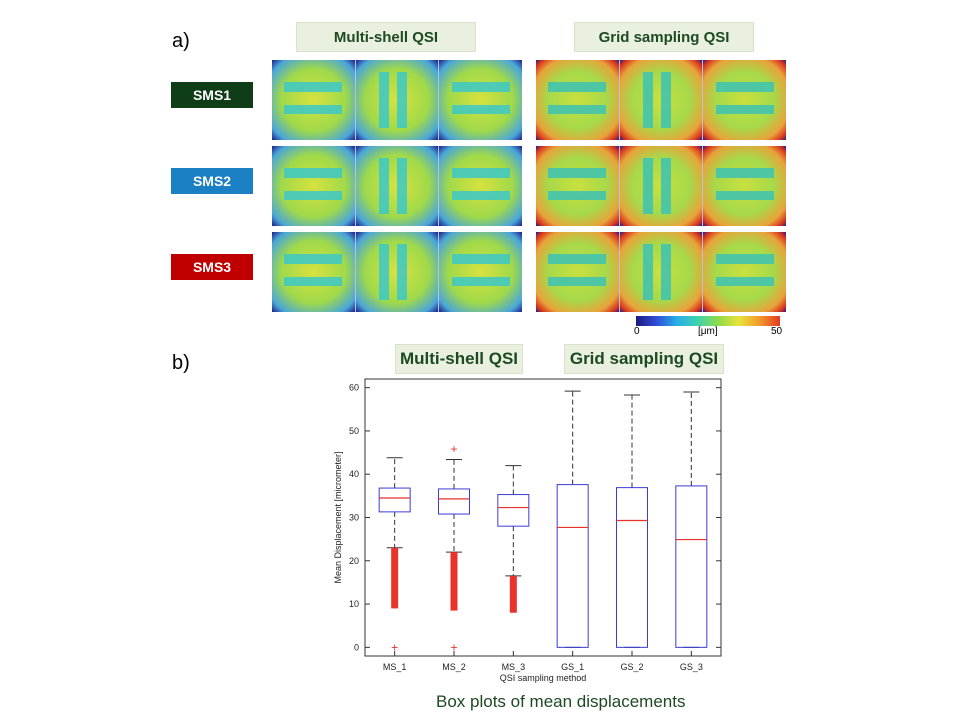  Describe the element at coordinates (637, 331) in the screenshot. I see `colorbar-min: 0` at that location.